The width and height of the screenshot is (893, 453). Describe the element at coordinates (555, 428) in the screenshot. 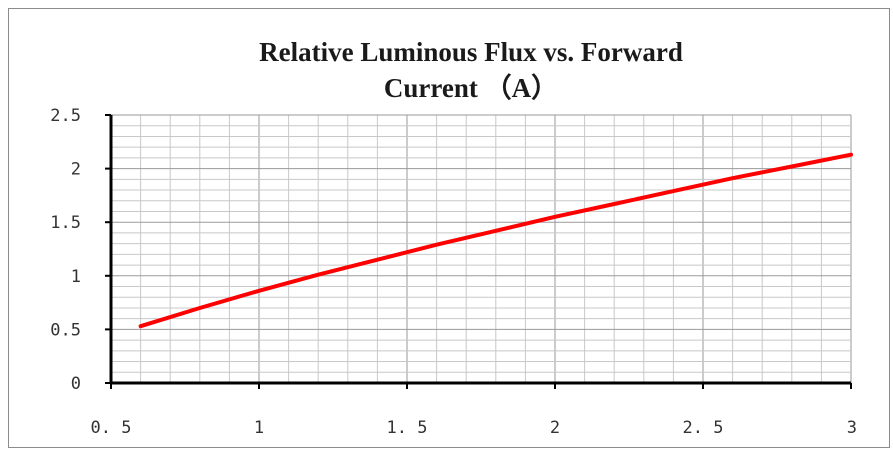

I see `x-tick-label: 2` at that location.